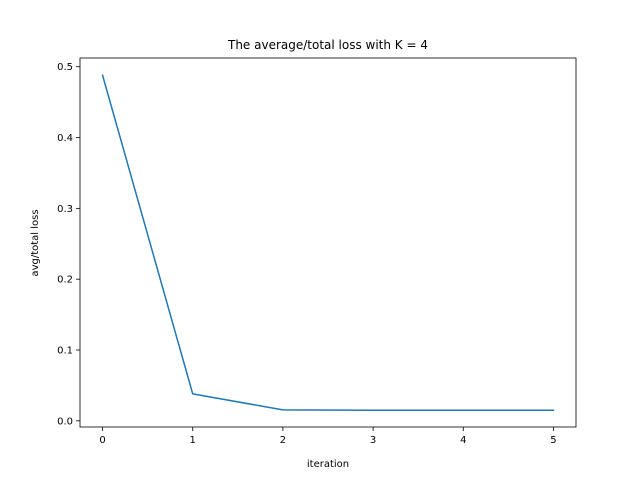 This screenshot has height=480, width=640. What do you see at coordinates (102, 440) in the screenshot?
I see `x-tick-label: 0` at bounding box center [102, 440].